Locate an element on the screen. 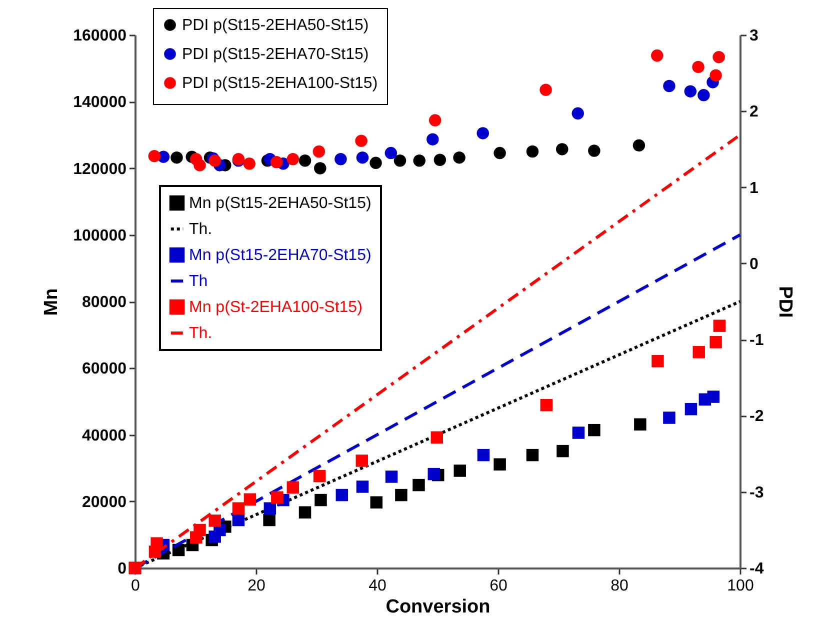 The width and height of the screenshot is (819, 641). y-tick-label: 20000 is located at coordinates (104, 502).